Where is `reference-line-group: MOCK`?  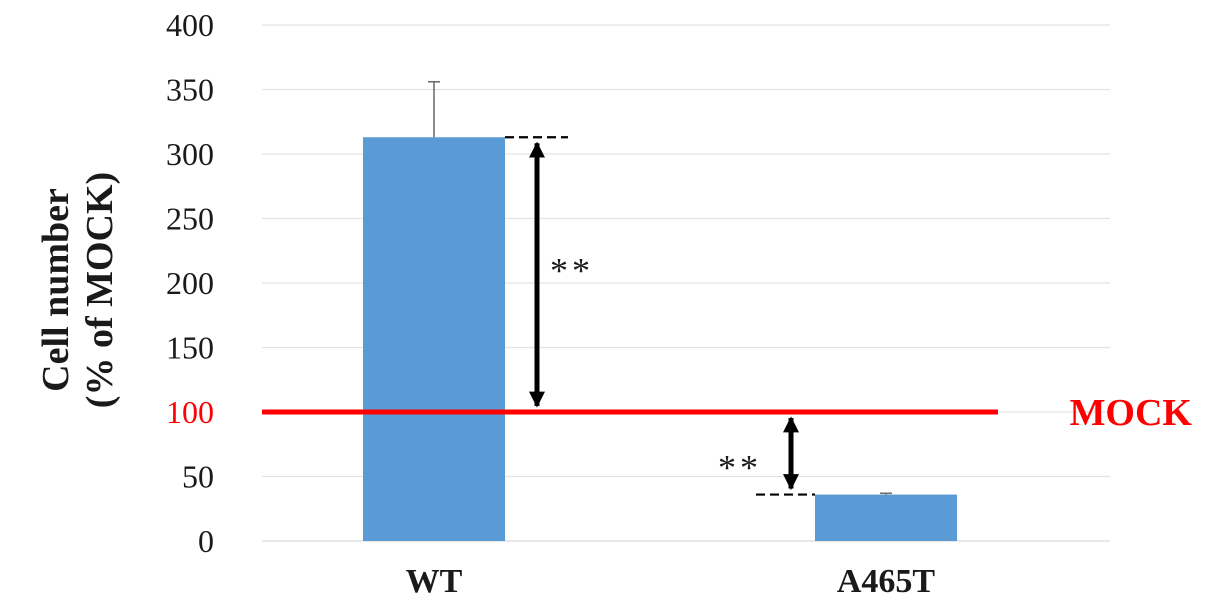
reference-line-group: MOCK is located at coordinates (727, 413).